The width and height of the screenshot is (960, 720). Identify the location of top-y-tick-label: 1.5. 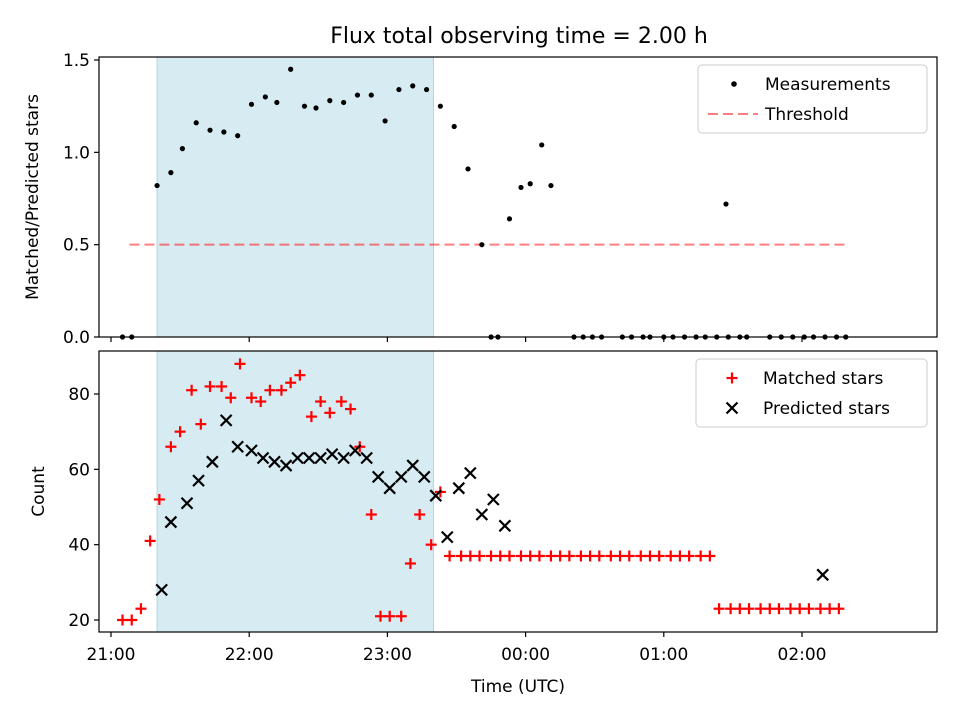
(76, 61).